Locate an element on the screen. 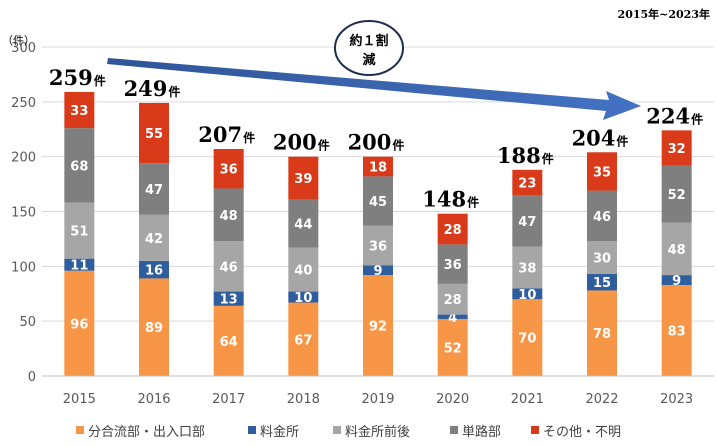 The image size is (717, 446). data-label: 33 is located at coordinates (79, 111).